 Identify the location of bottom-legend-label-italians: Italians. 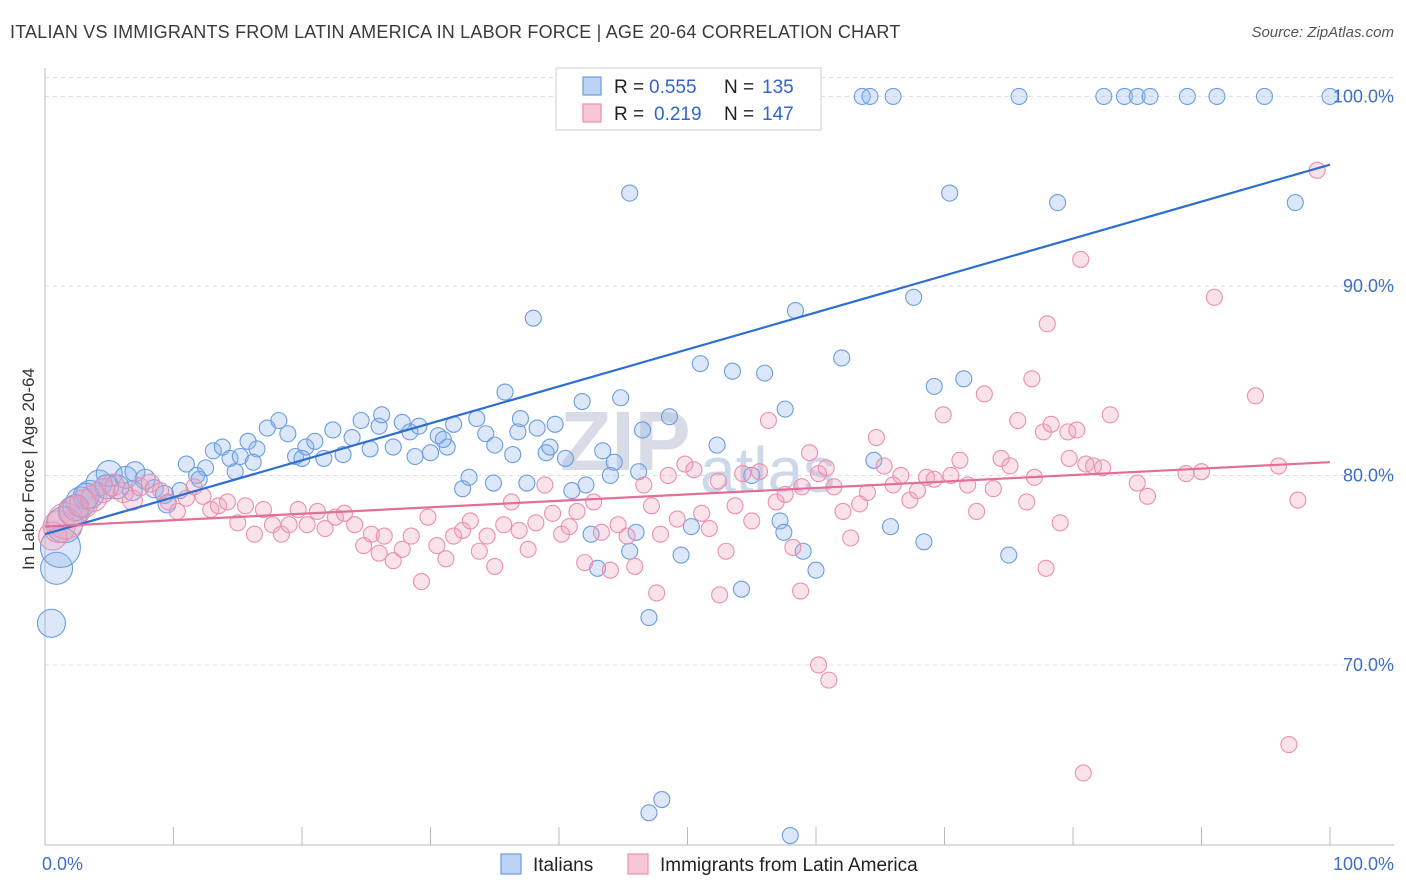
(563, 865).